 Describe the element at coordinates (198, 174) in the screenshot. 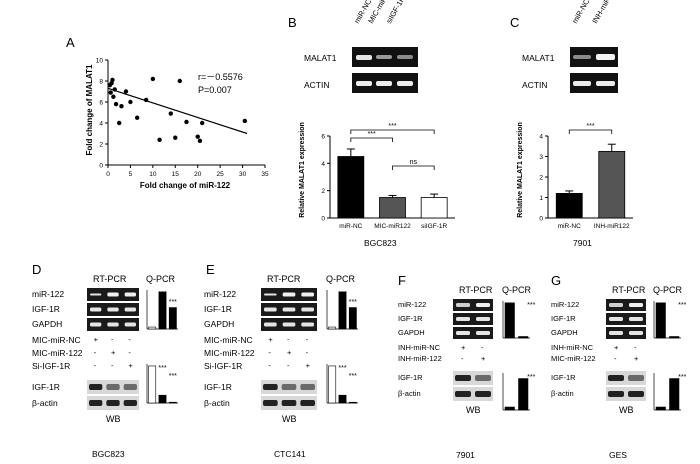

I see `scatter-x-tick-label: 20` at that location.